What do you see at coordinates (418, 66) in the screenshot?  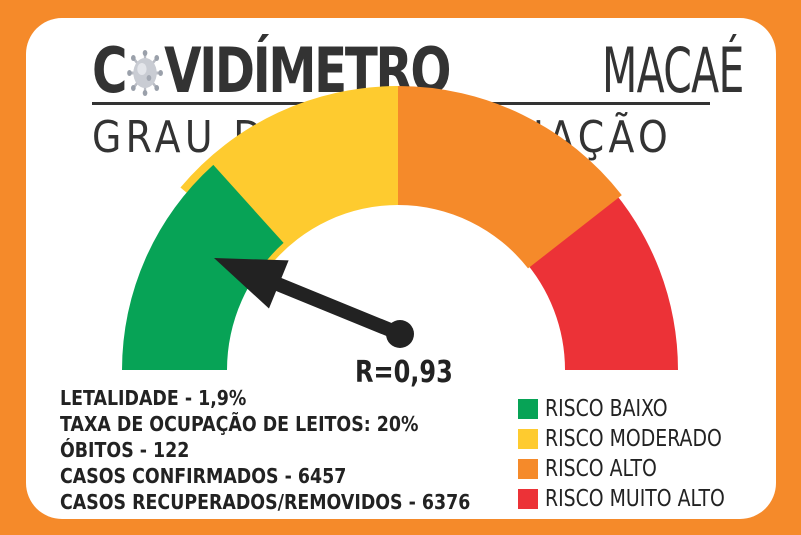 I see `page-title: C VIDÍMETRO MACAÉ` at bounding box center [418, 66].